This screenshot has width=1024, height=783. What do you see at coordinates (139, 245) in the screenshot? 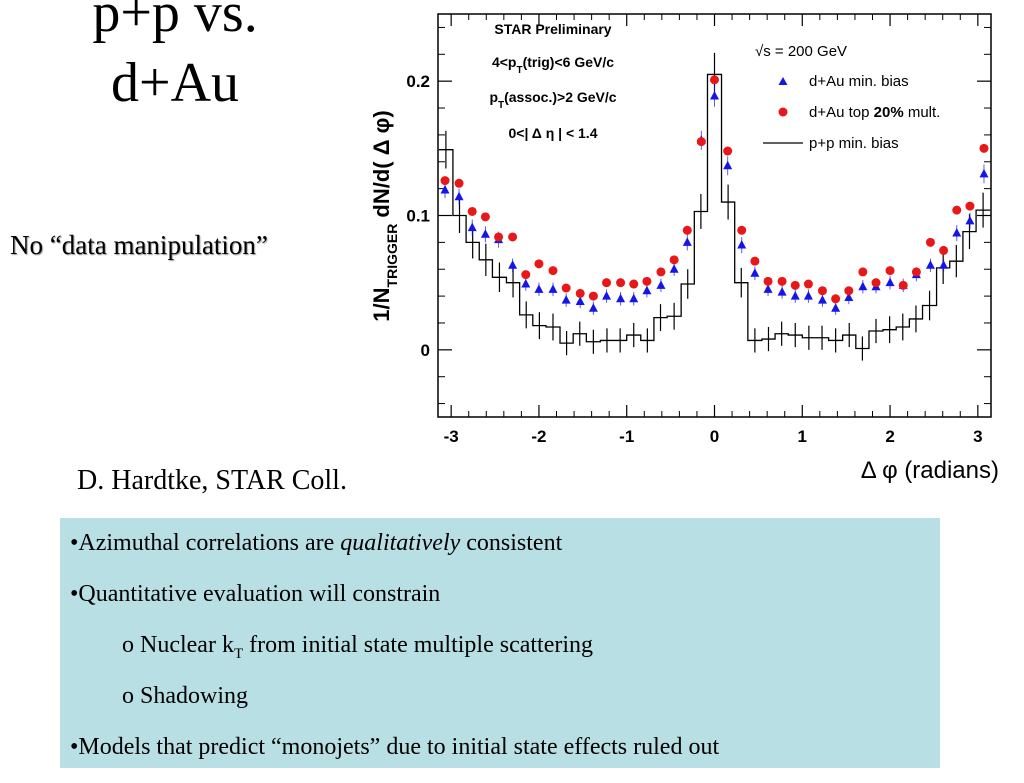
I see `side-note: No “data manipulation”` at bounding box center [139, 245].